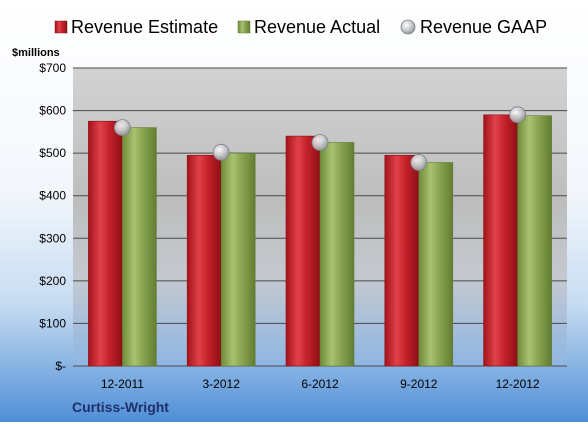 The width and height of the screenshot is (588, 427). Describe the element at coordinates (52, 281) in the screenshot. I see `y-tick-label: $200` at that location.